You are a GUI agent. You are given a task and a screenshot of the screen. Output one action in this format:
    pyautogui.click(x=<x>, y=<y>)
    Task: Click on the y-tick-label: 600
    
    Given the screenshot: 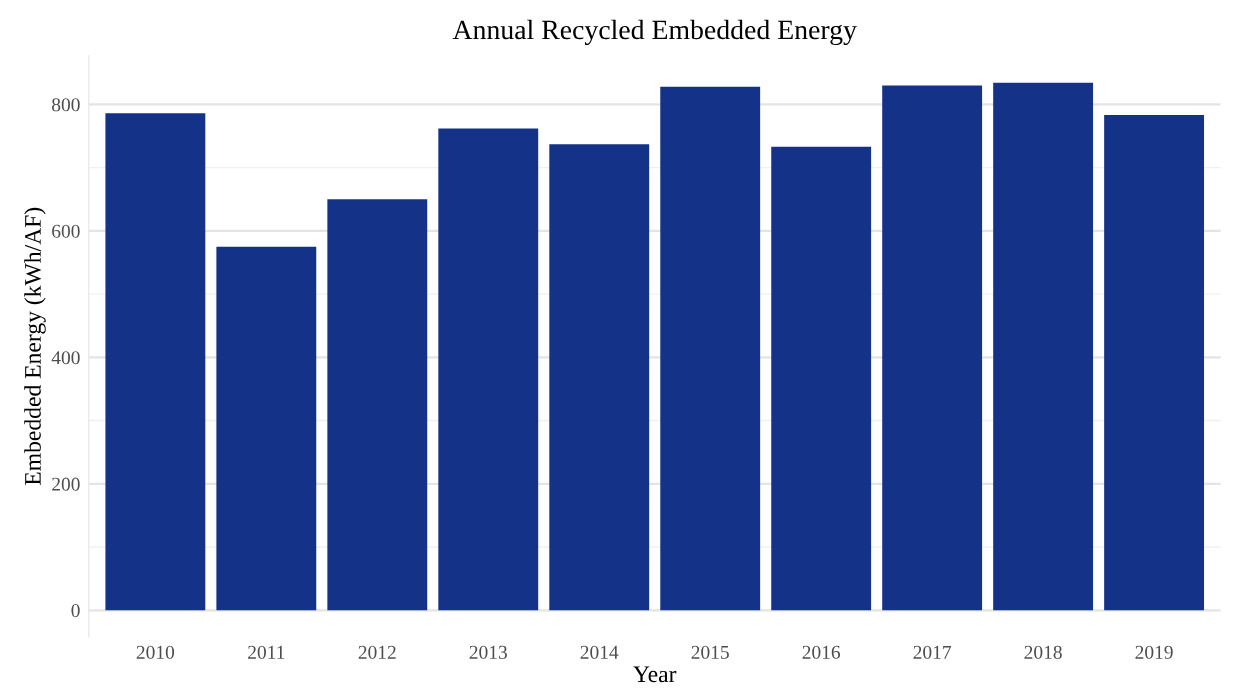 What is the action you would take?
    pyautogui.click(x=66, y=231)
    